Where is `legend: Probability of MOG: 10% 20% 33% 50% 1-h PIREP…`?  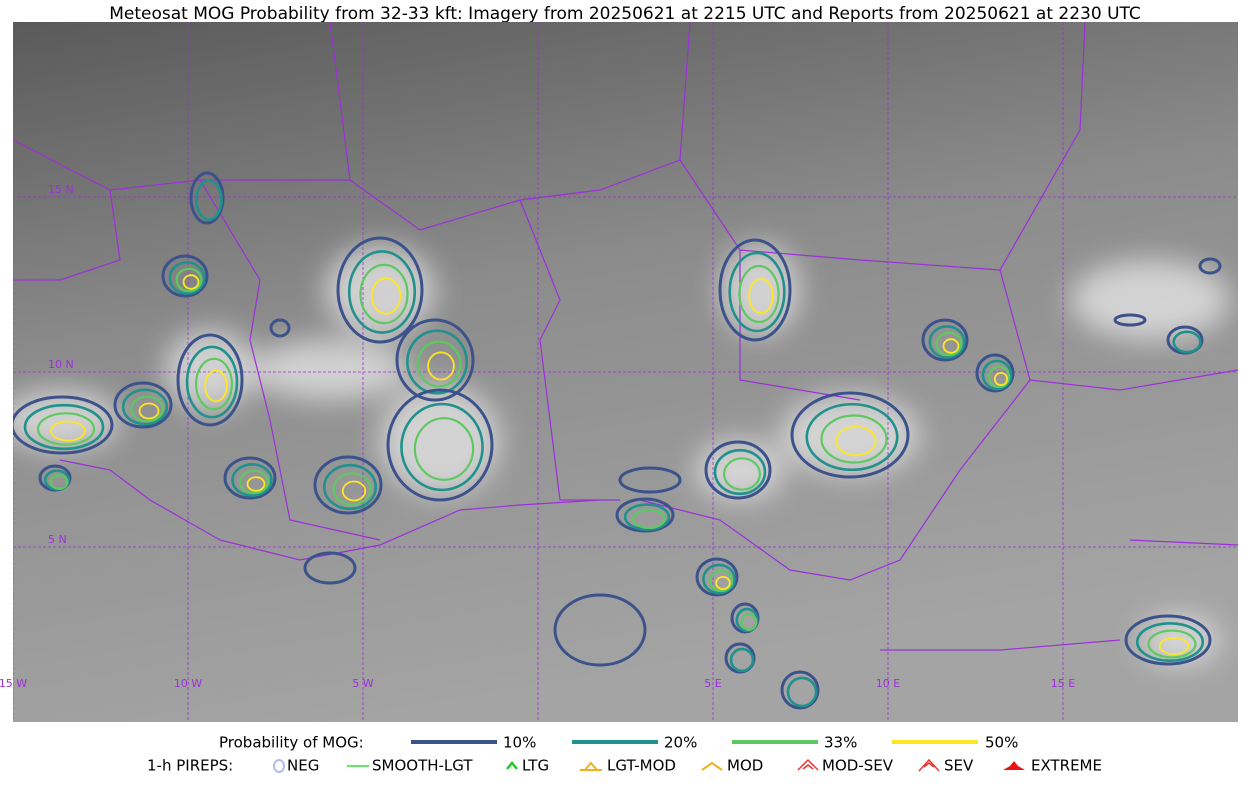
legend: Probability of MOG: 10% 20% 33% 50% 1-h PIREP… is located at coordinates (624, 754).